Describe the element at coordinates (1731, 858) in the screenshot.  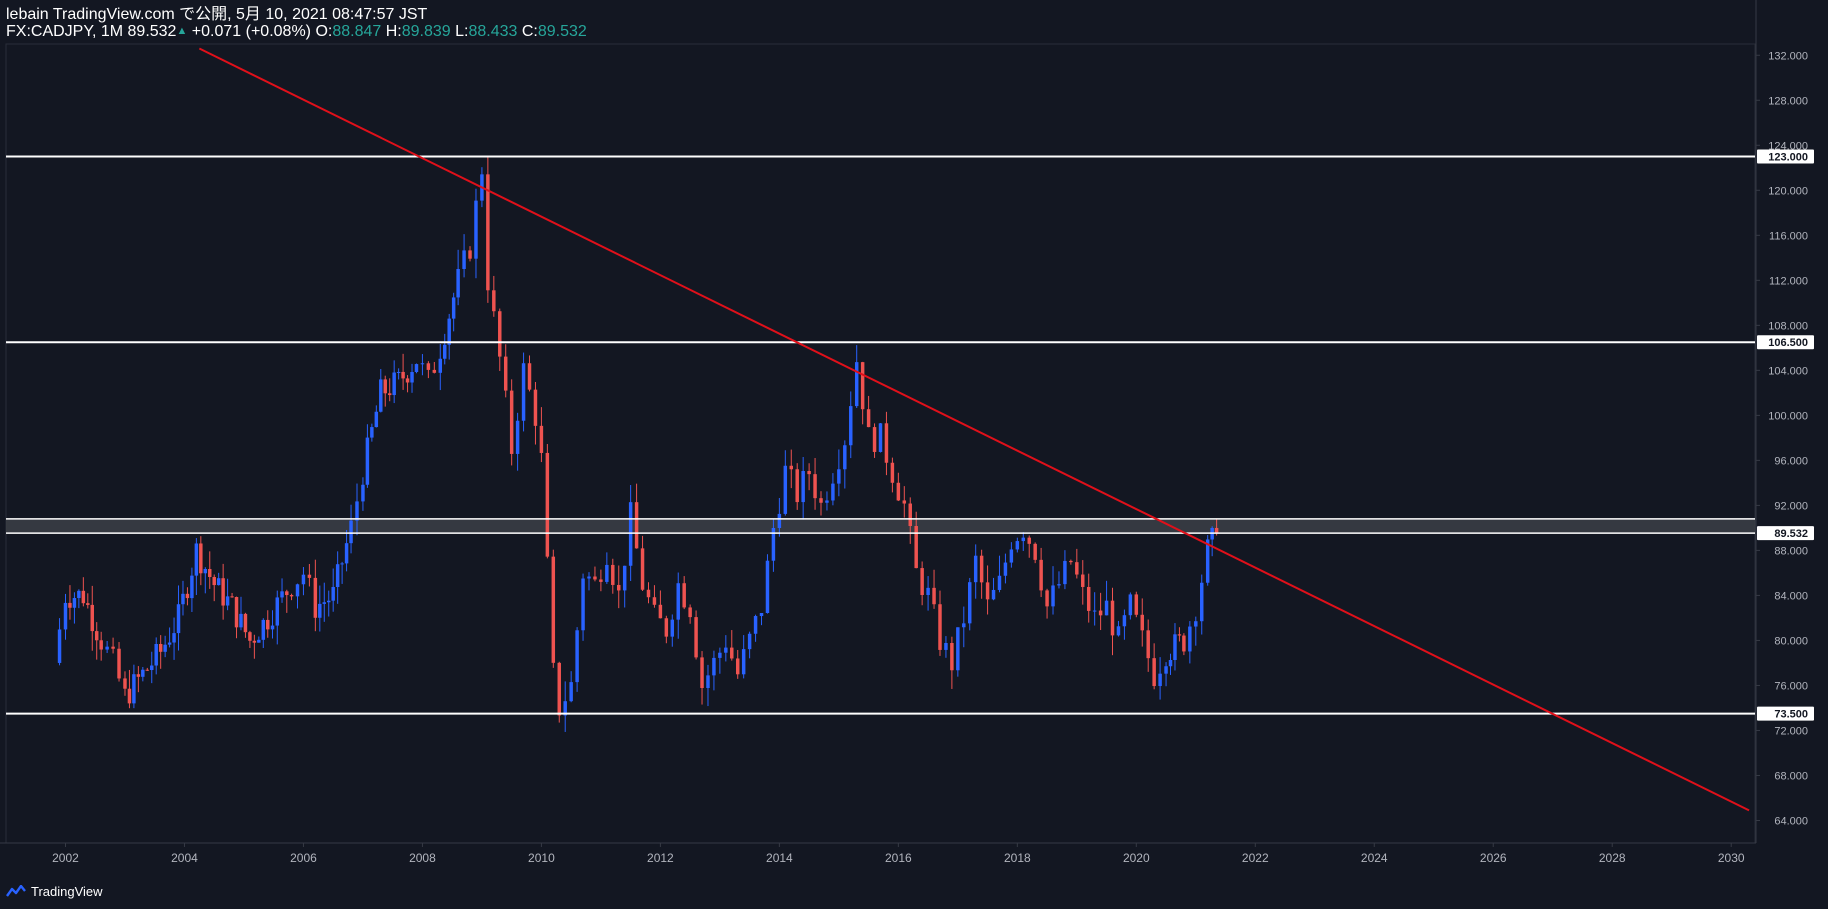
I see `x-tick-label: 2030` at that location.